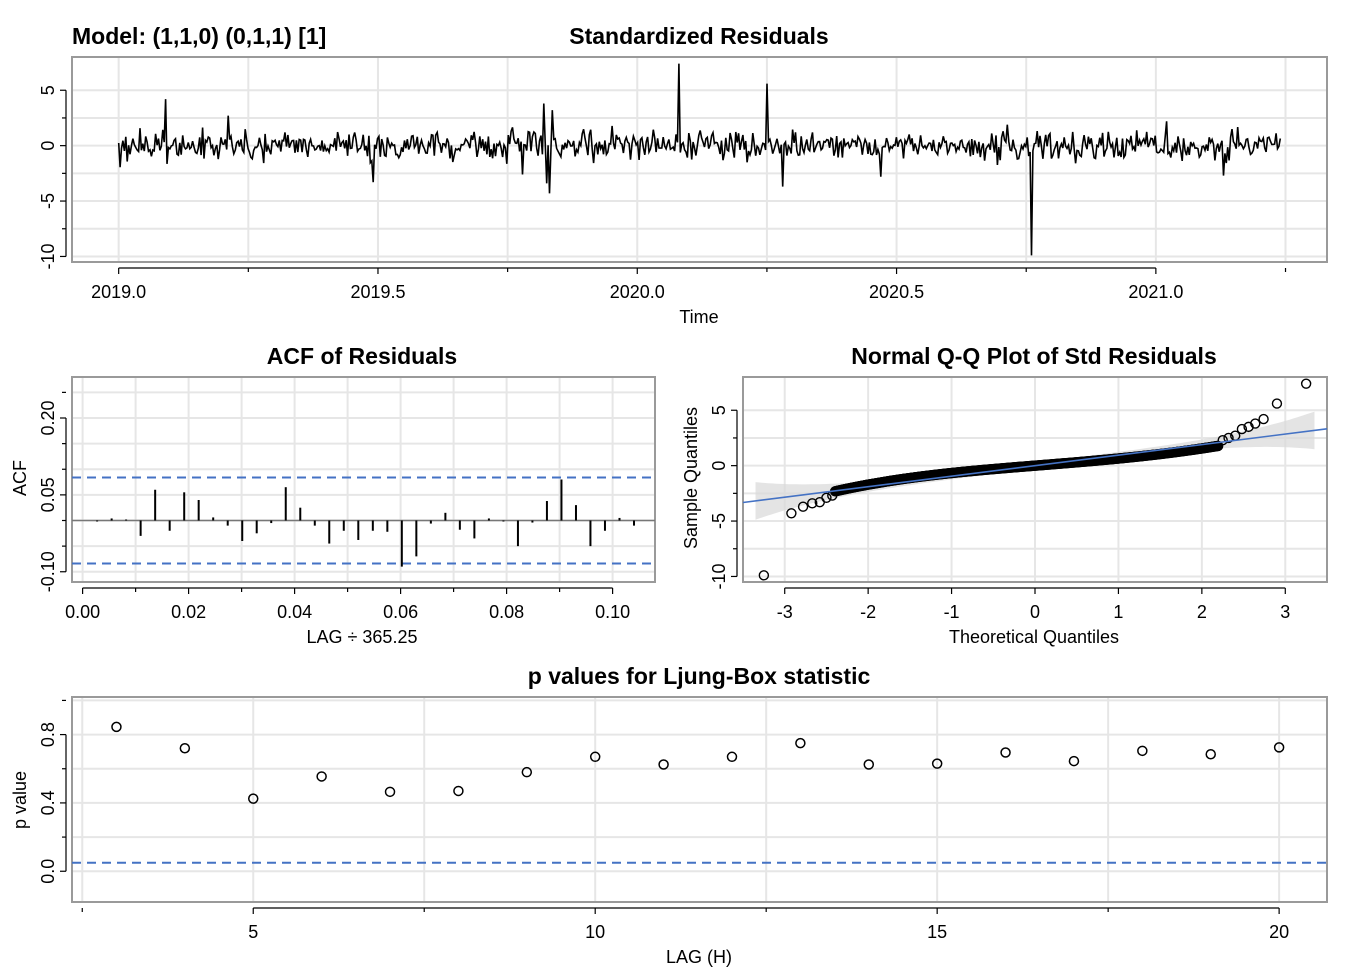  I want to click on ljung-box-ylabel: p value, so click(20, 800).